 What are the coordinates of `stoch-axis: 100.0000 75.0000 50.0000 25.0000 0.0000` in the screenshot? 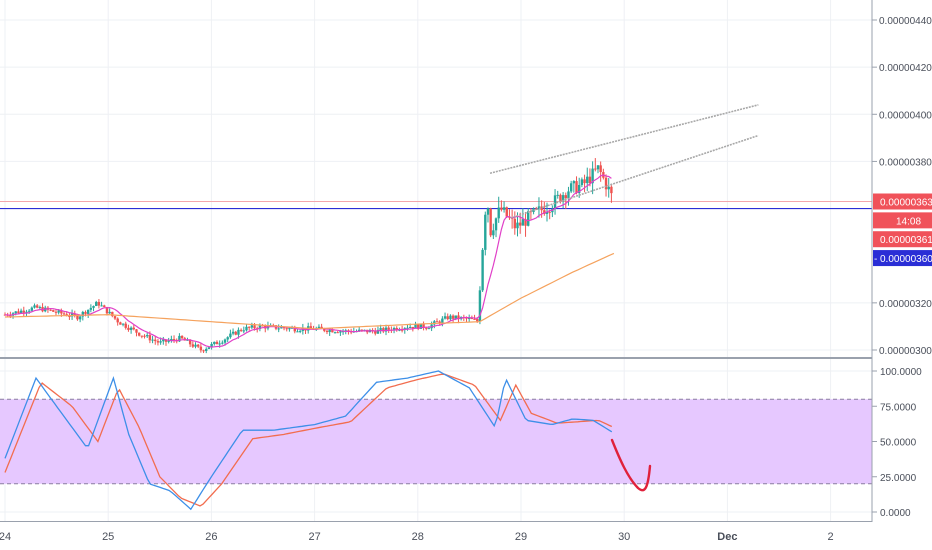 It's located at (897, 443).